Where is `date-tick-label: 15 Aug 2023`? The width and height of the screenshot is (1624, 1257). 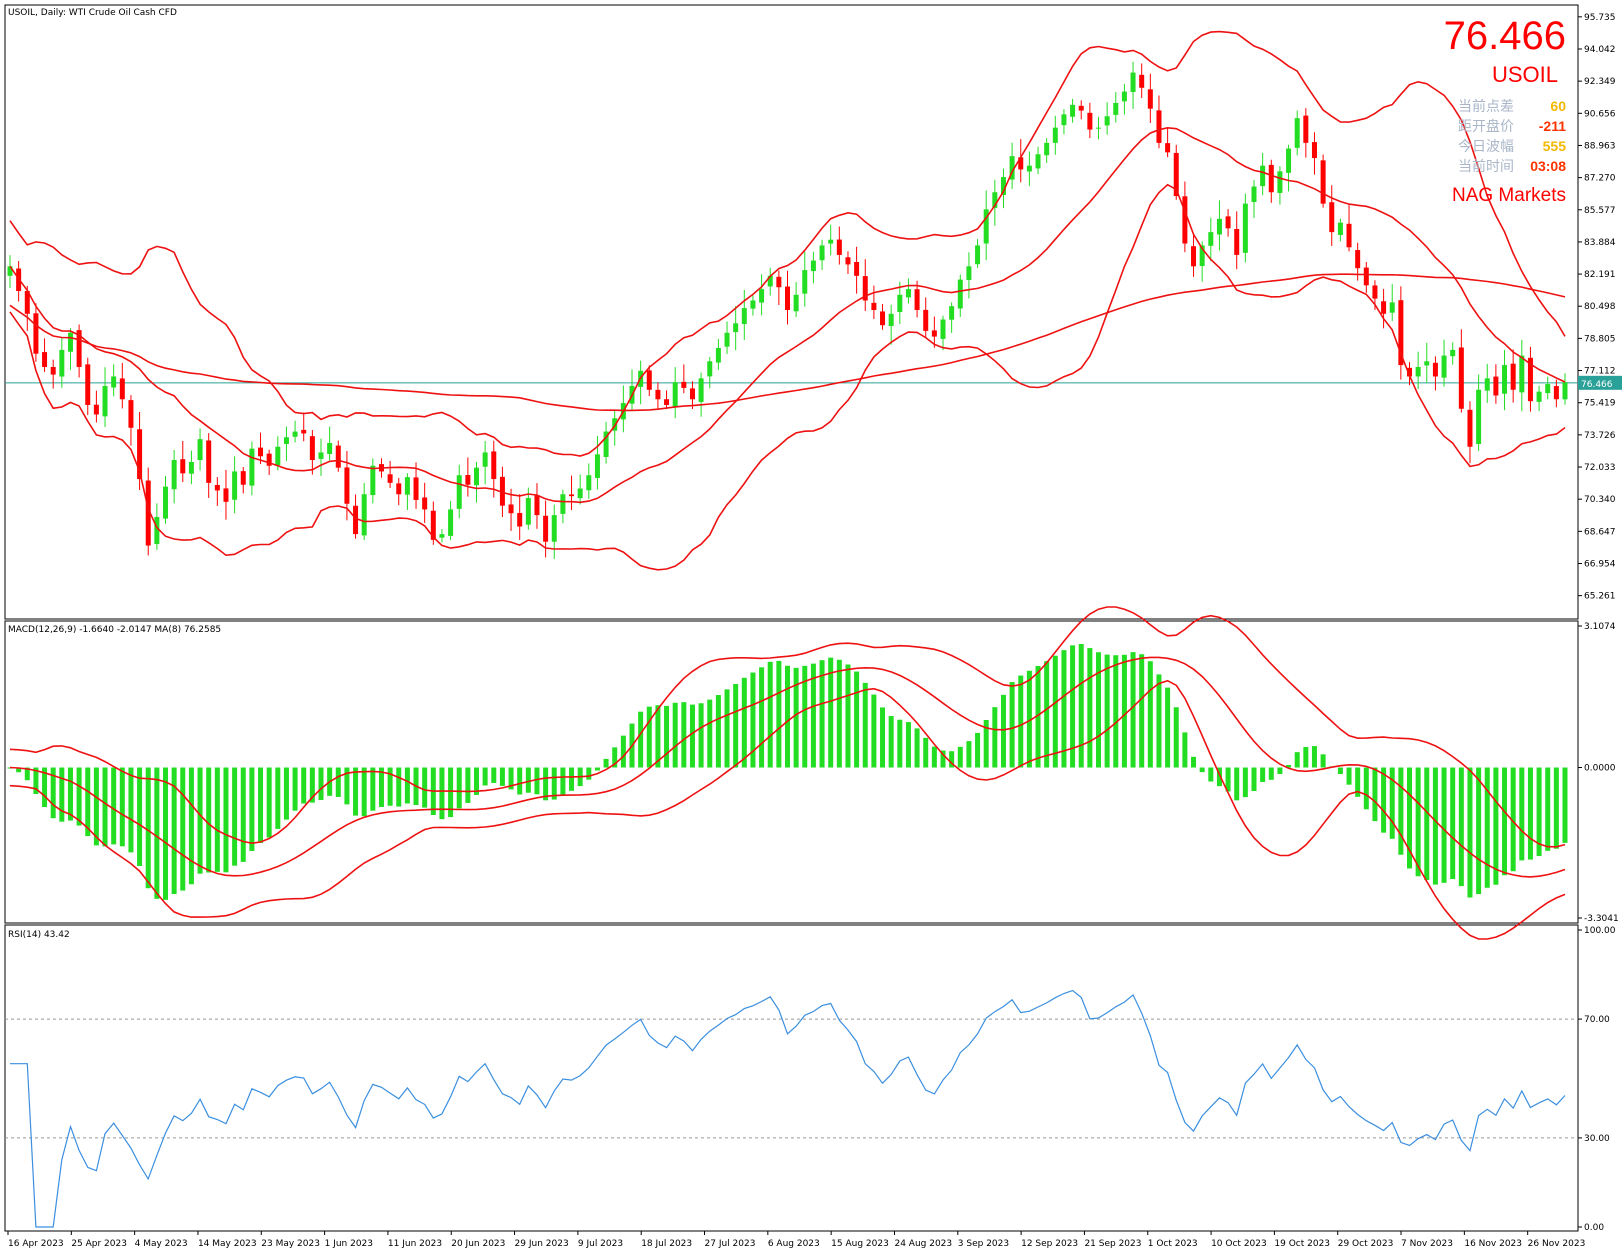 date-tick-label: 15 Aug 2023 is located at coordinates (860, 1244).